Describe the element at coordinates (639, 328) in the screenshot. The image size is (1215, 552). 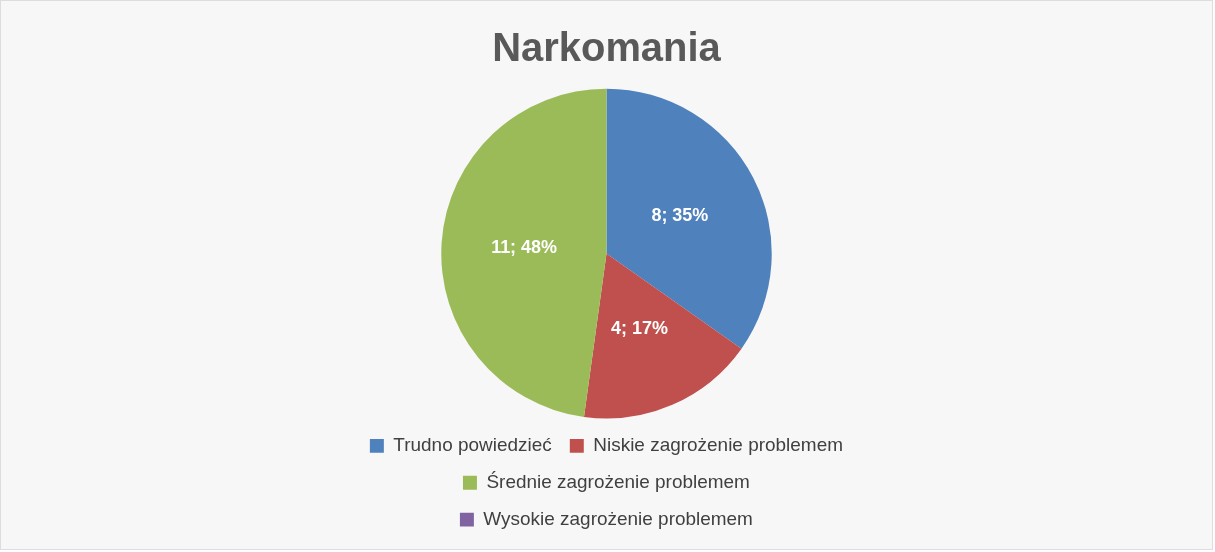
I see `data-label: 4; 17%` at that location.